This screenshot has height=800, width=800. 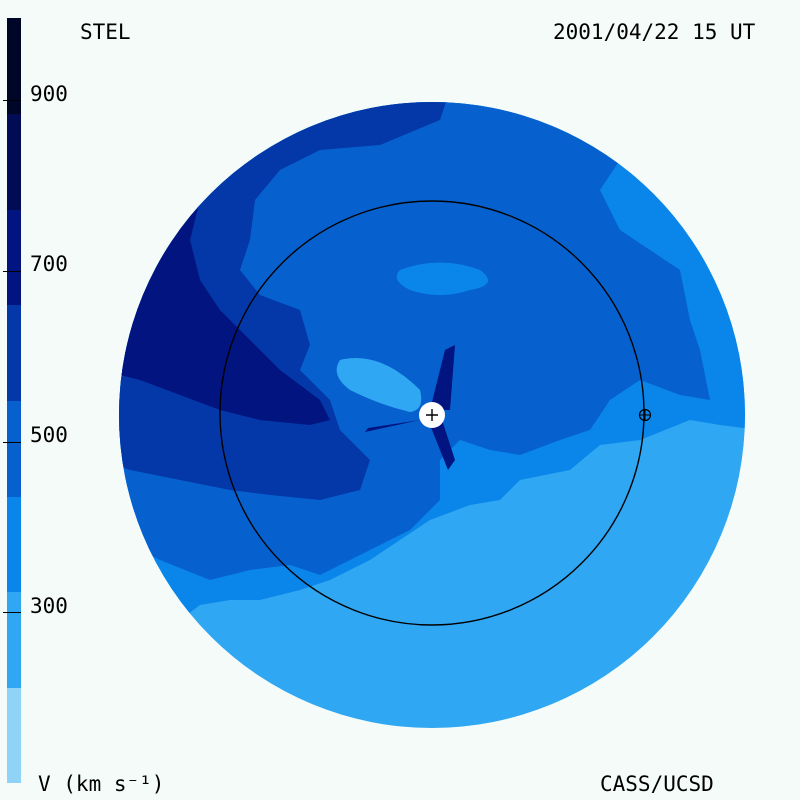 What do you see at coordinates (49, 435) in the screenshot?
I see `tick-label-500: 500` at bounding box center [49, 435].